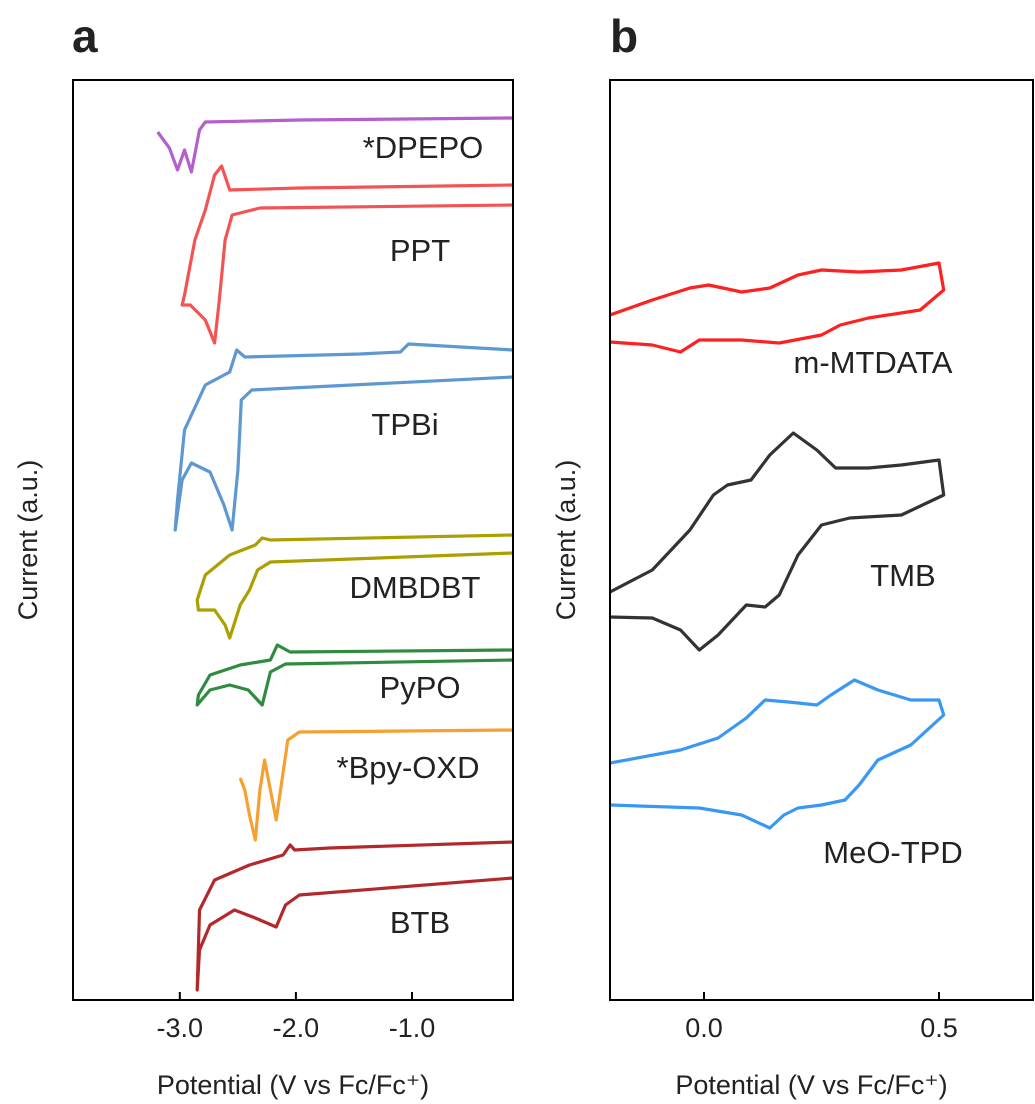 The width and height of the screenshot is (1035, 1104). Describe the element at coordinates (423, 147) in the screenshot. I see `curve-label: *DPEPO` at that location.